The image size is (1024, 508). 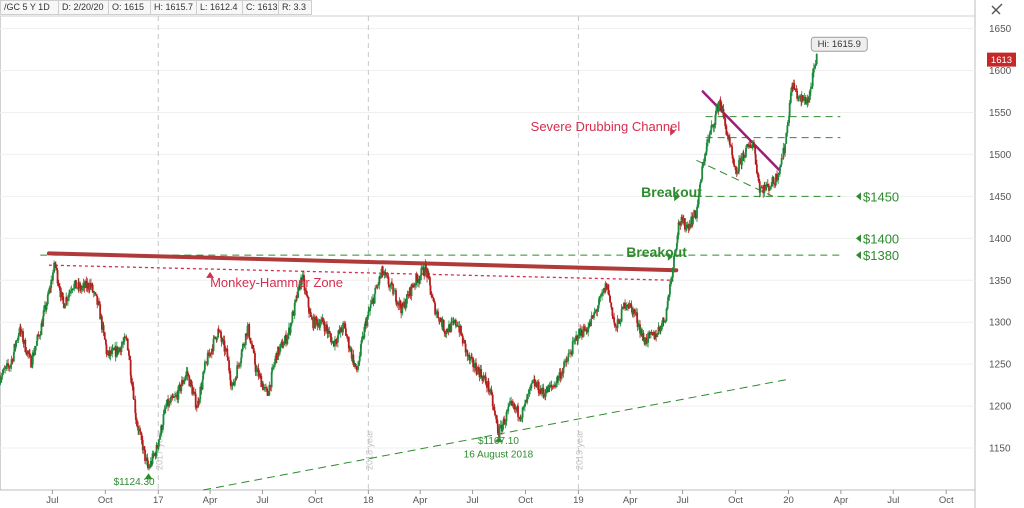 I want to click on channel-marker, so click(x=673, y=131).